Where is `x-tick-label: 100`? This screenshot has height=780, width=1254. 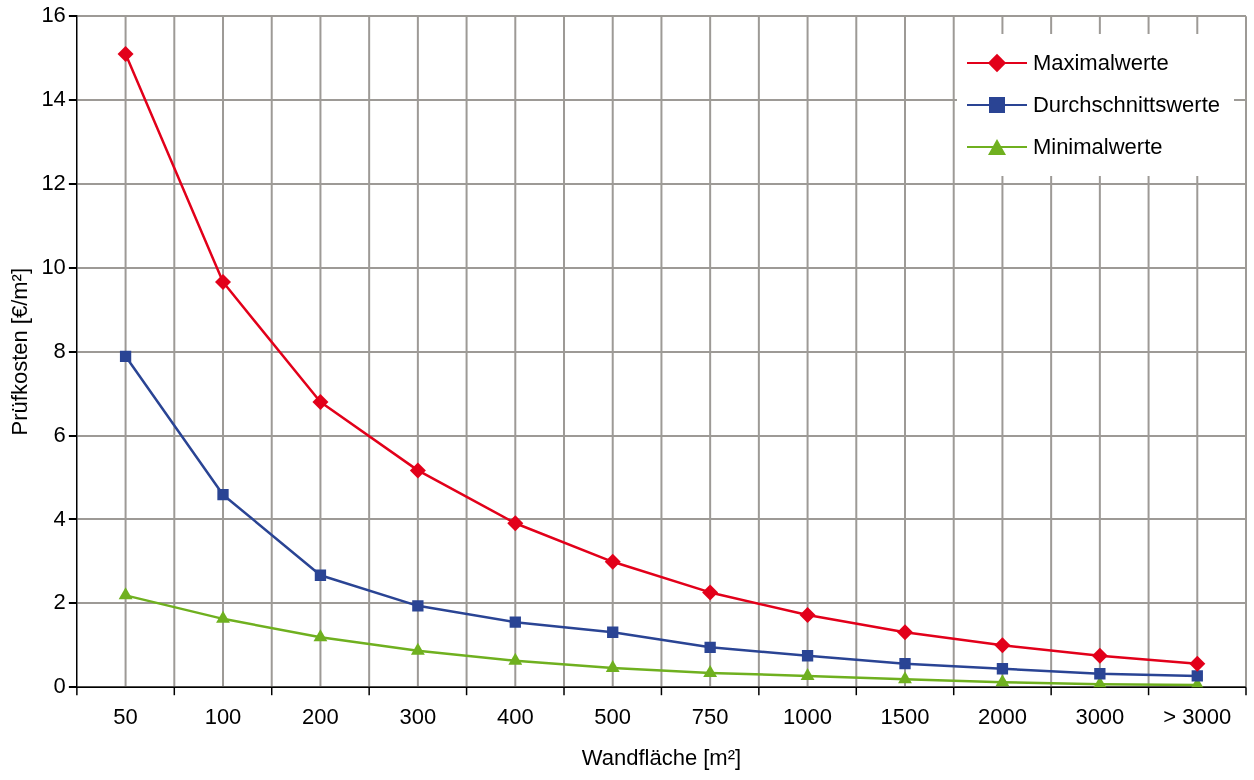 x-tick-label: 100 is located at coordinates (223, 717).